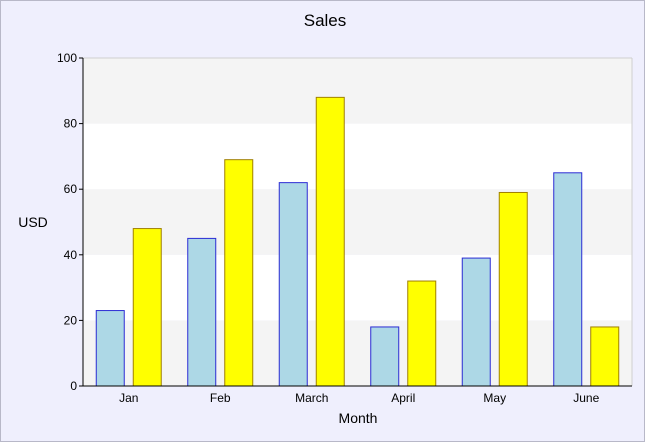 The image size is (645, 443). Describe the element at coordinates (311, 398) in the screenshot. I see `x-tick-label: March` at that location.